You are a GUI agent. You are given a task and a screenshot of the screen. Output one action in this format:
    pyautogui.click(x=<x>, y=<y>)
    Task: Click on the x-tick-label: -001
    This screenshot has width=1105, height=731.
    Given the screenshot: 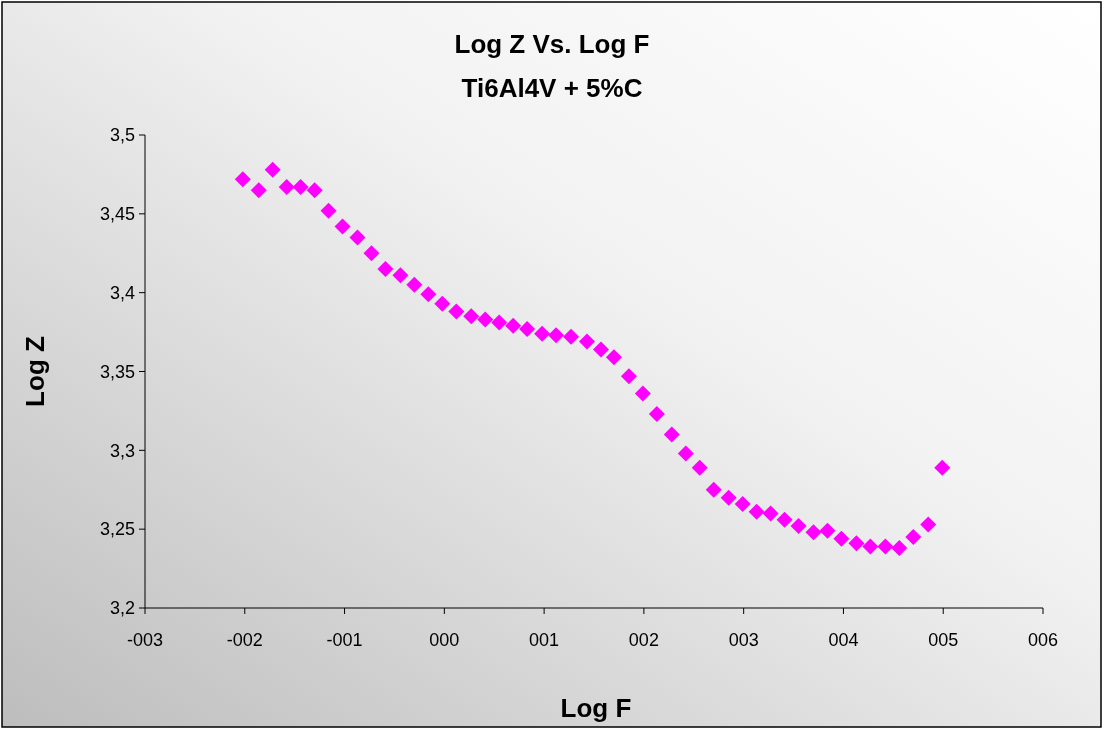 What is the action you would take?
    pyautogui.click(x=344, y=640)
    